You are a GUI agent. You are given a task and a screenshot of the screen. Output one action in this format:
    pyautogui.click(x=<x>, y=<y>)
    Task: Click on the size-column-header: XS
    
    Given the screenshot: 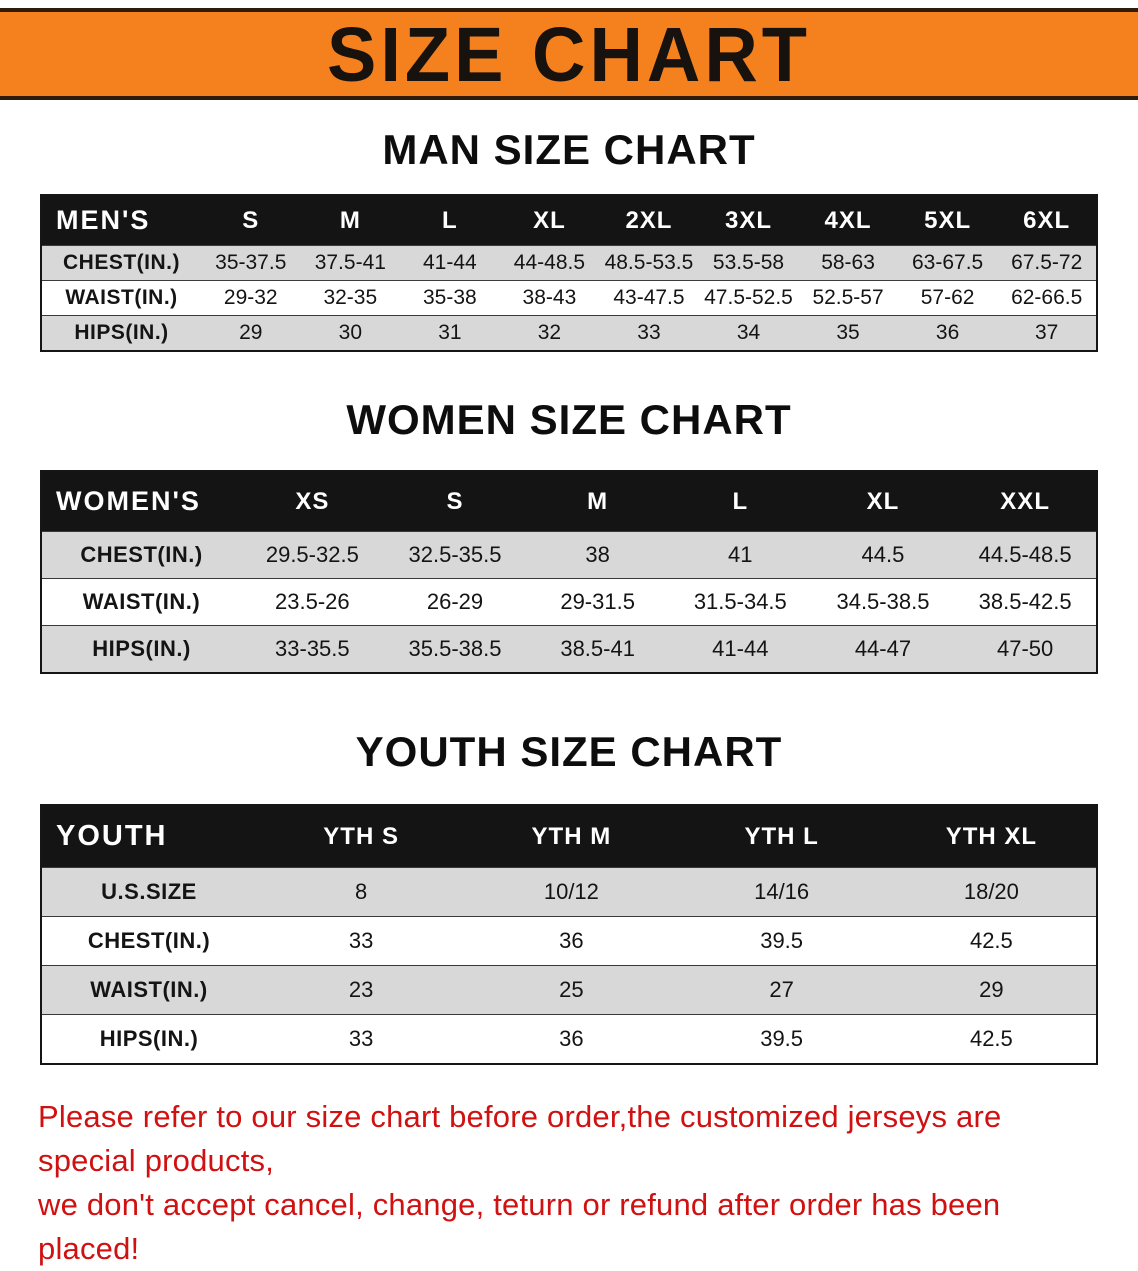 What is the action you would take?
    pyautogui.click(x=312, y=501)
    